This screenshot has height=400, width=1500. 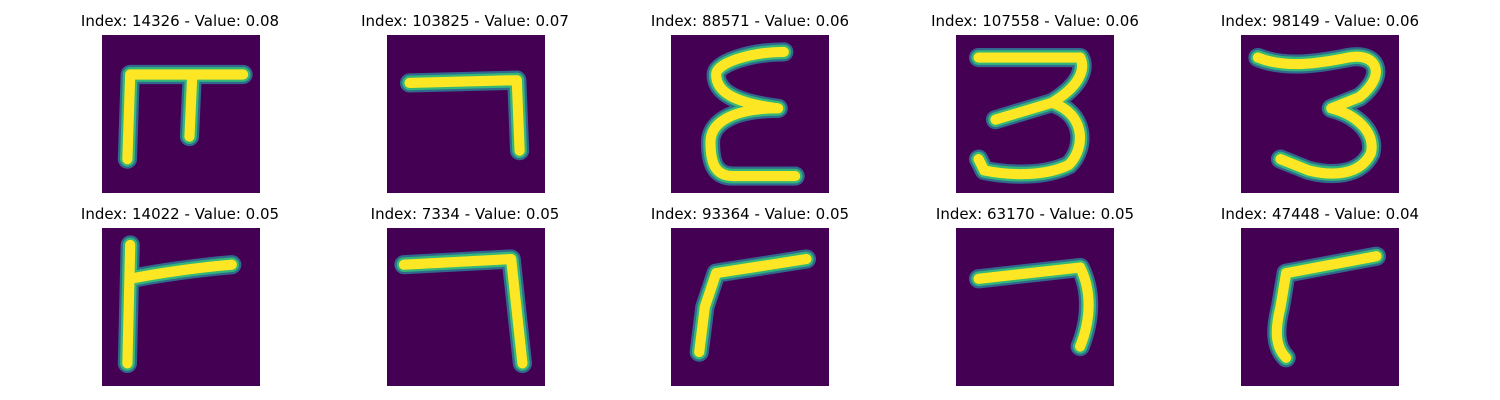 I want to click on panel-3: Index: 88571 - Value: 0.06, so click(x=750, y=96).